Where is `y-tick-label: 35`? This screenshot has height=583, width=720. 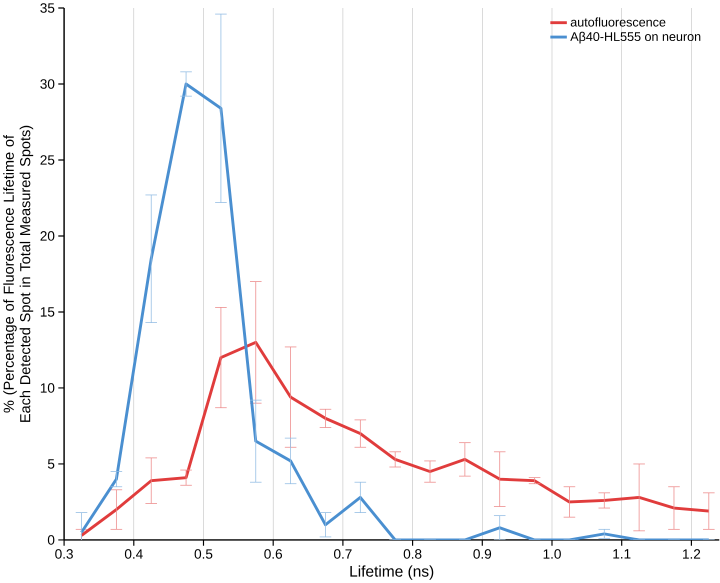
y-tick-label: 35 is located at coordinates (47, 8).